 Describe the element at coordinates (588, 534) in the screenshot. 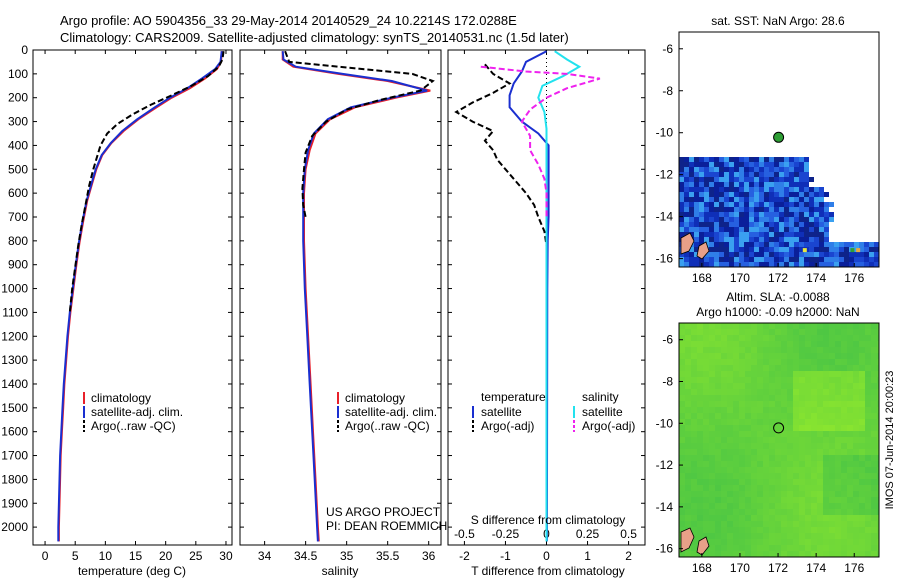

I see `s-tick-label: 0.25` at that location.